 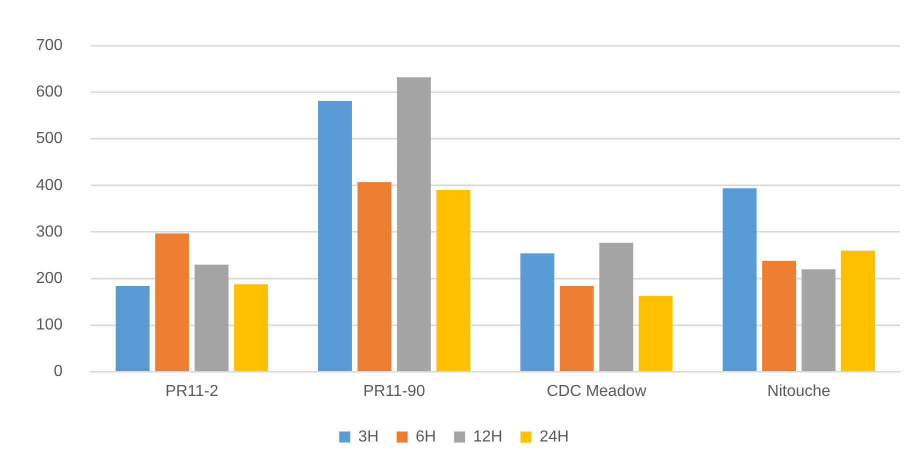 I want to click on y-tick-label: 0, so click(x=58, y=371).